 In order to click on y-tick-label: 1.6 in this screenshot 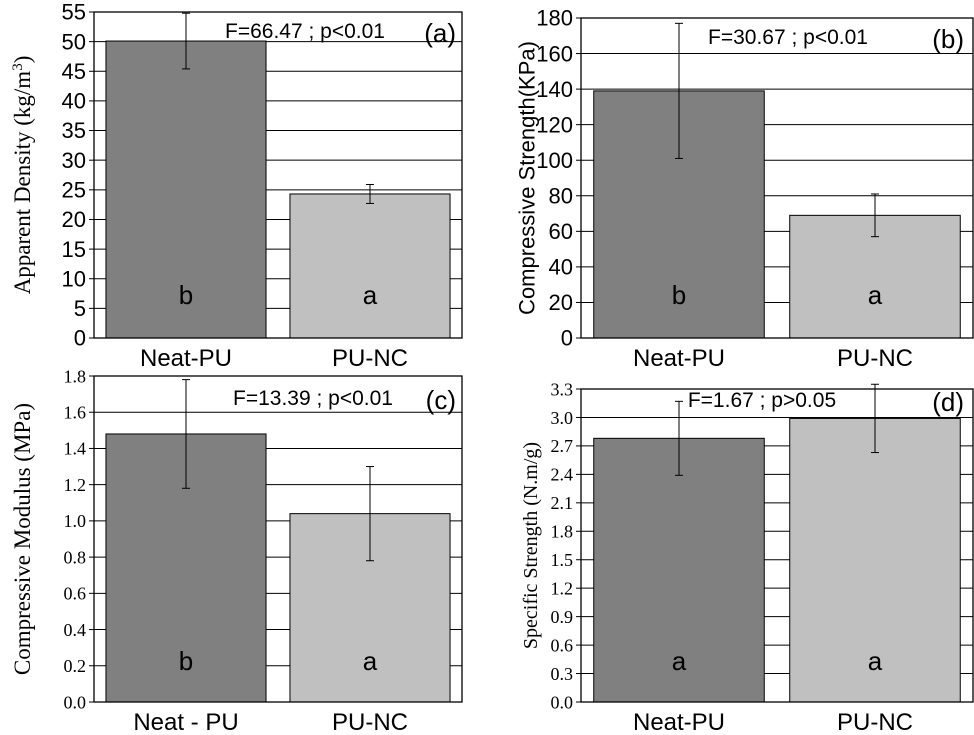, I will do `click(75, 413)`.